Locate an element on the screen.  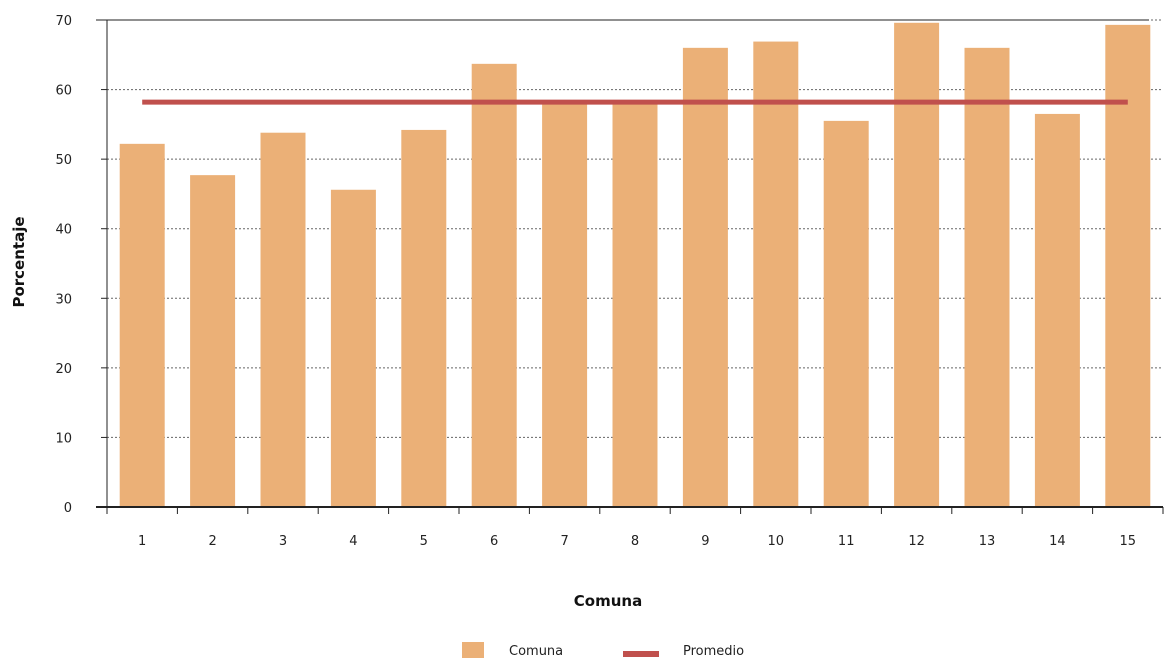
legend-label-promedio: Promedio is located at coordinates (713, 651).